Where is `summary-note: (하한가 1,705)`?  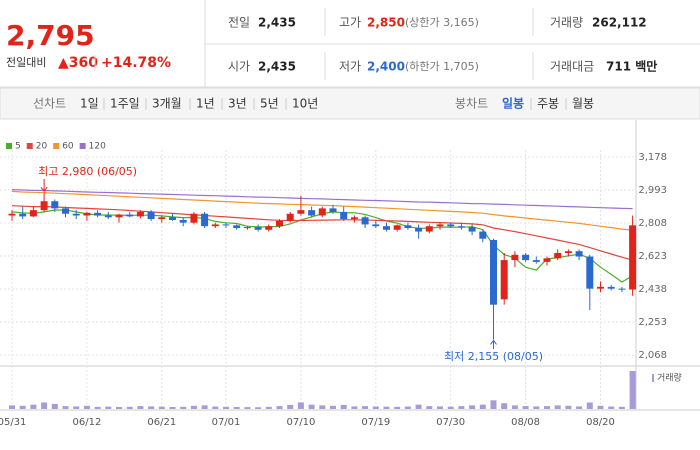 summary-note: (하한가 1,705) is located at coordinates (442, 66).